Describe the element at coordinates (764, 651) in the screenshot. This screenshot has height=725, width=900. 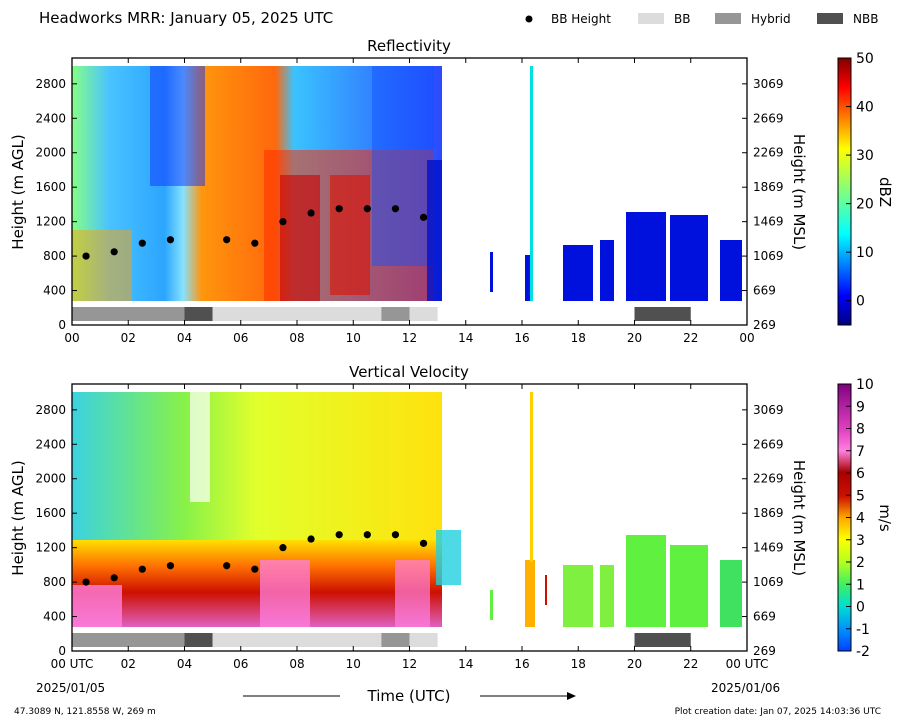
I see `ytick-right-label: 269` at that location.